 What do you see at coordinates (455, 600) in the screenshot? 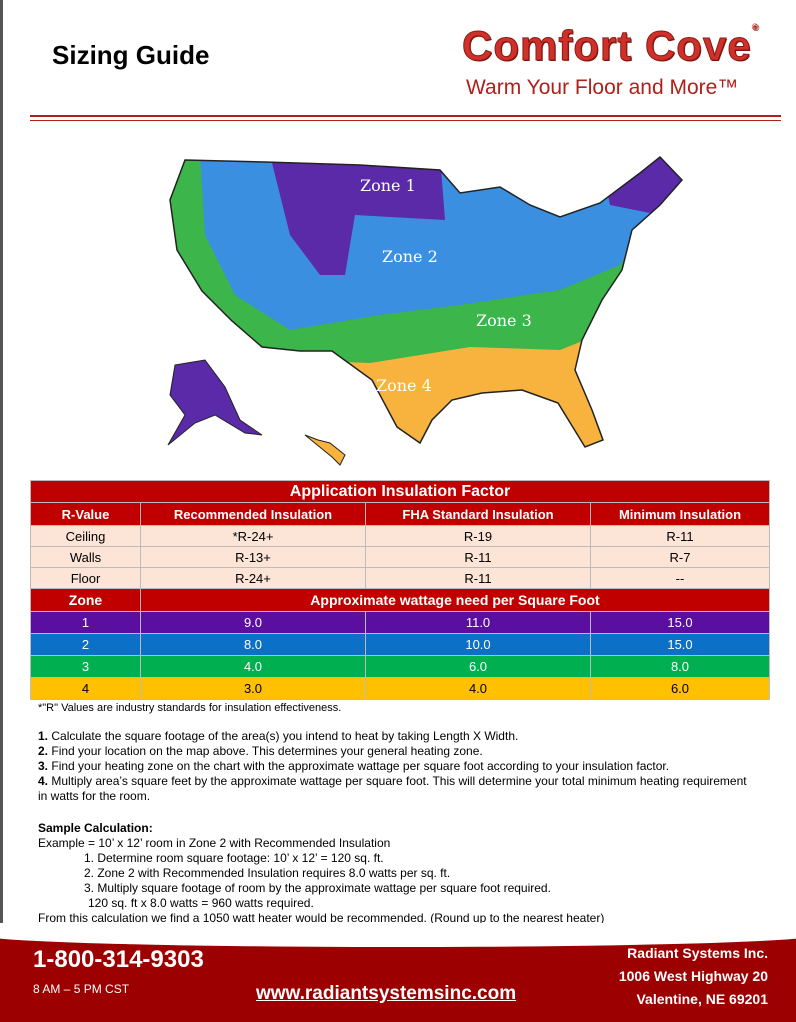
I see `header-cell: Approximate wattage need per Square Foot` at bounding box center [455, 600].